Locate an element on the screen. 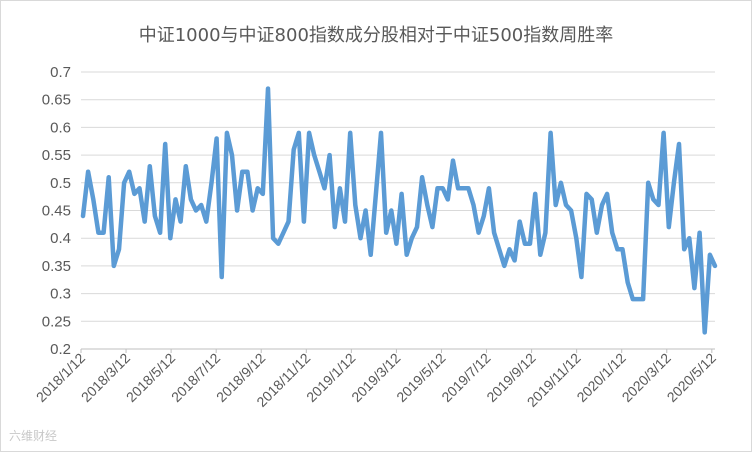 Image resolution: width=752 pixels, height=452 pixels. y-tick-label: 0.6 is located at coordinates (60, 127).